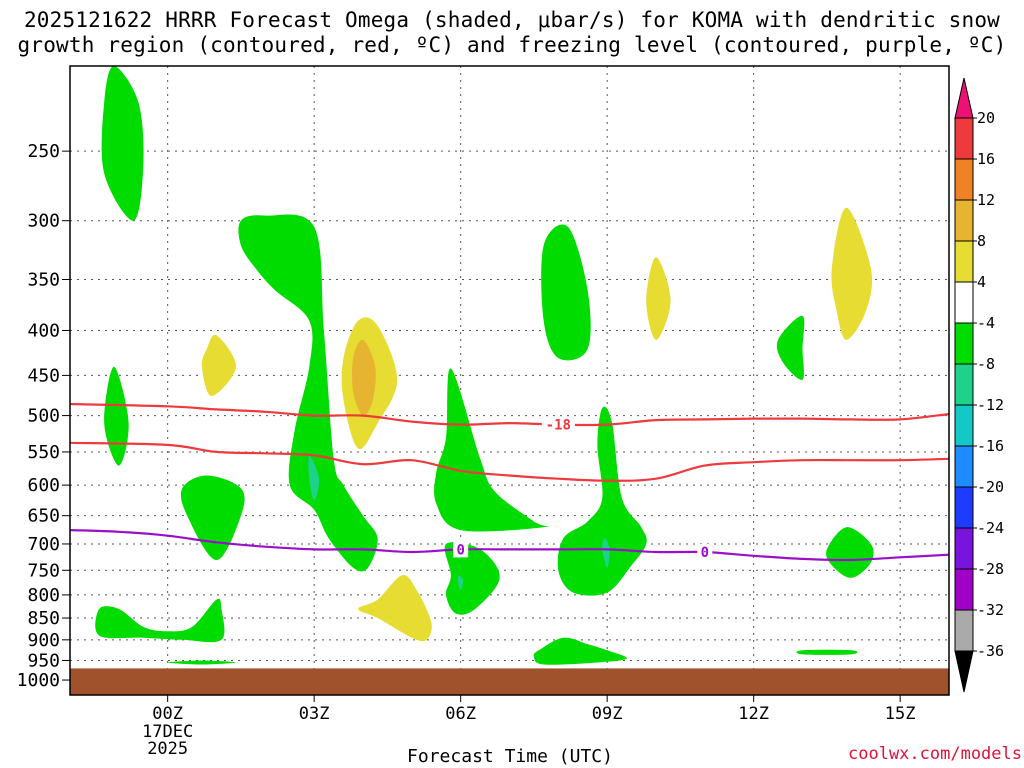  What do you see at coordinates (43, 221) in the screenshot?
I see `y-tick-label-300: 300` at bounding box center [43, 221].